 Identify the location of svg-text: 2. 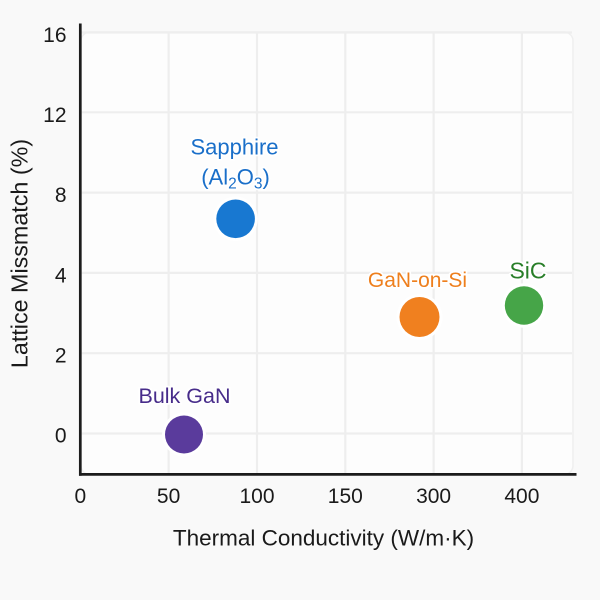
(61, 355).